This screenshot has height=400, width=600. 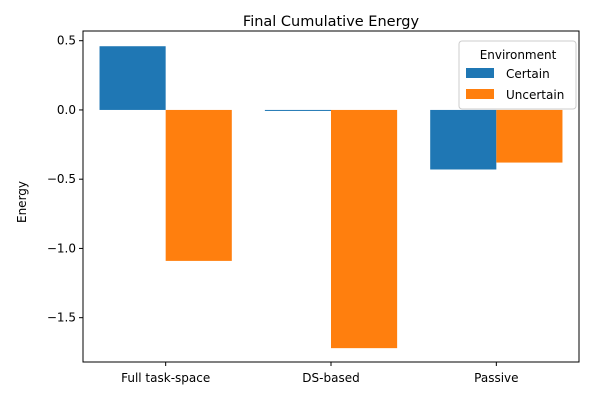 I want to click on legend-entries: Certain Uncertain, so click(x=515, y=84).